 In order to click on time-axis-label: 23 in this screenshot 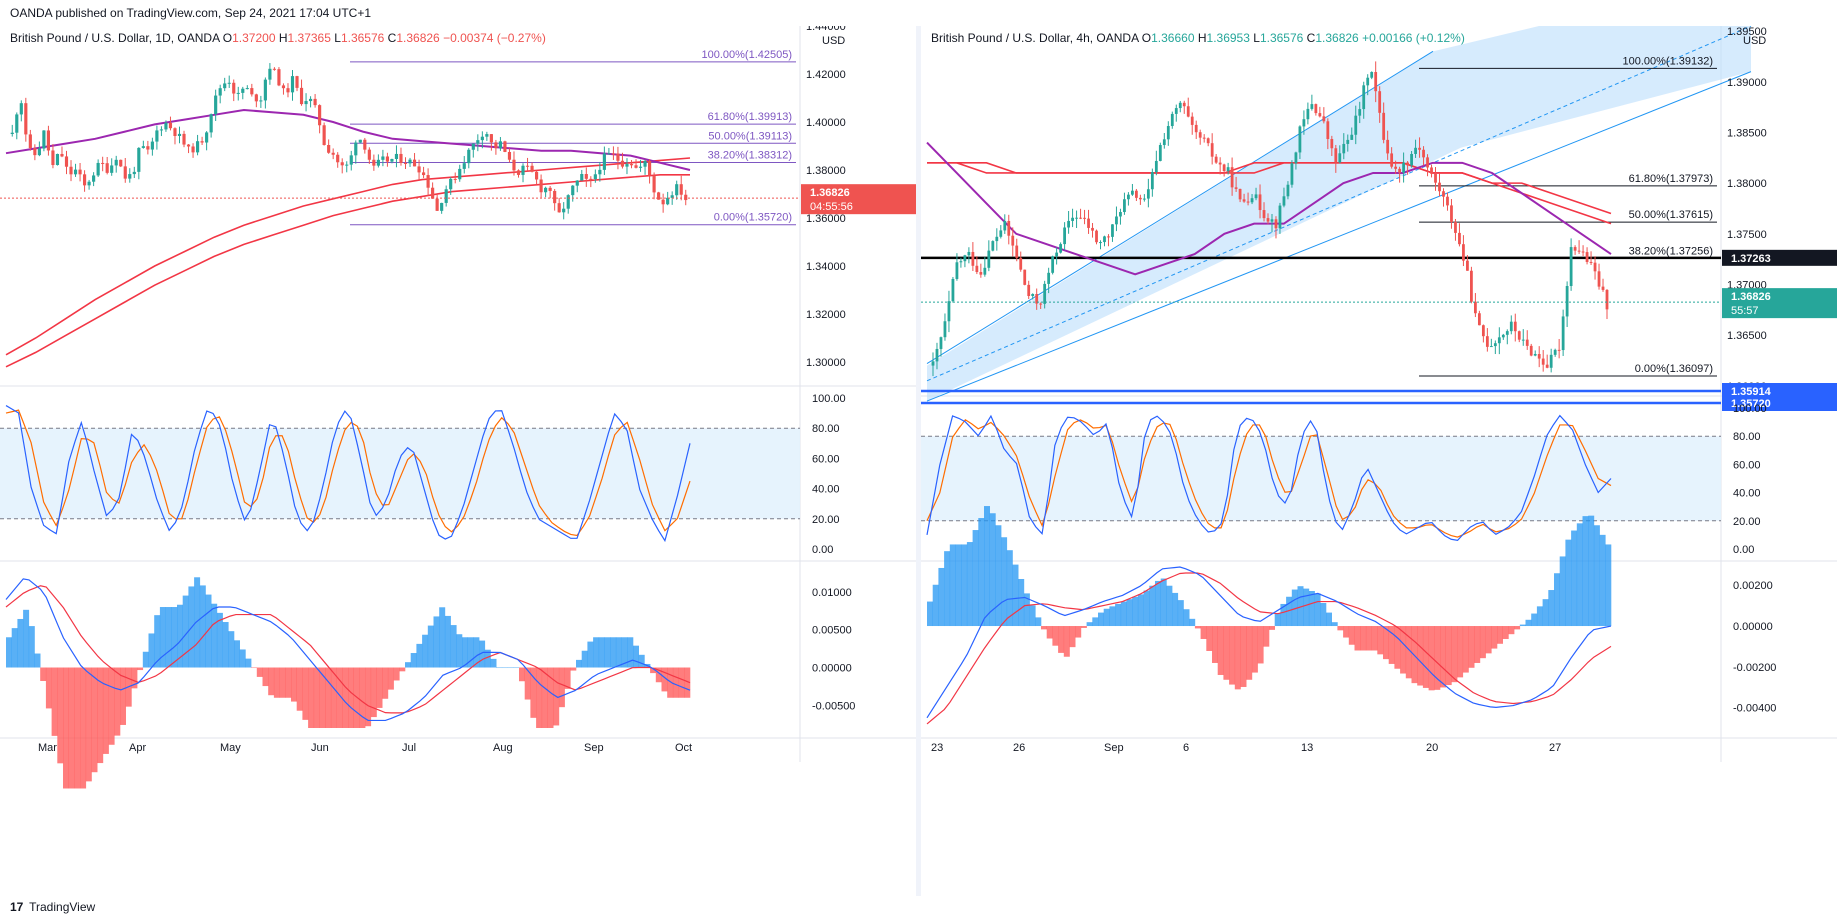, I will do `click(937, 748)`.